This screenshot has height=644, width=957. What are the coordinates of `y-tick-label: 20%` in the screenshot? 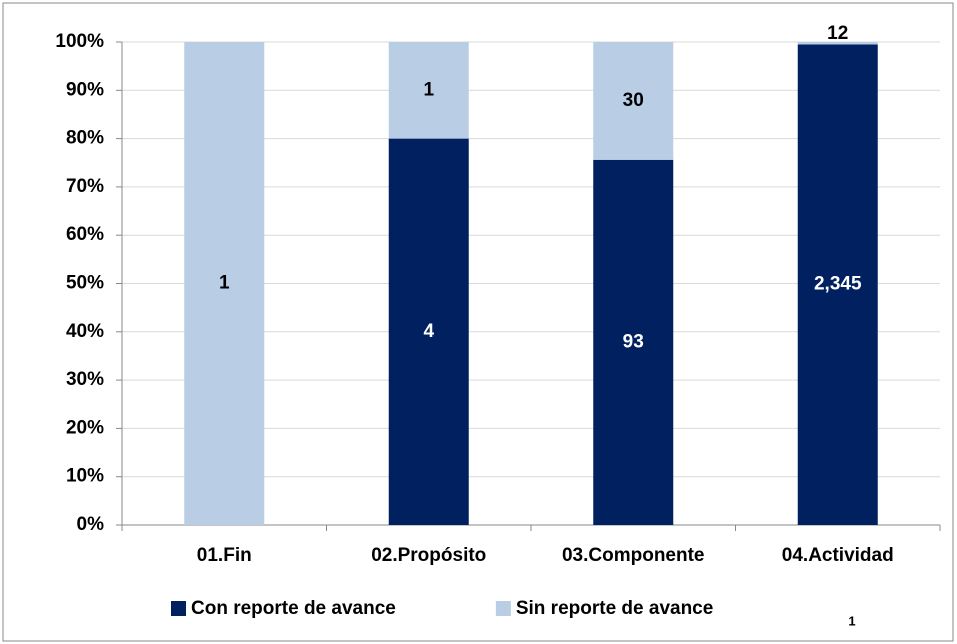 It's located at (85, 427).